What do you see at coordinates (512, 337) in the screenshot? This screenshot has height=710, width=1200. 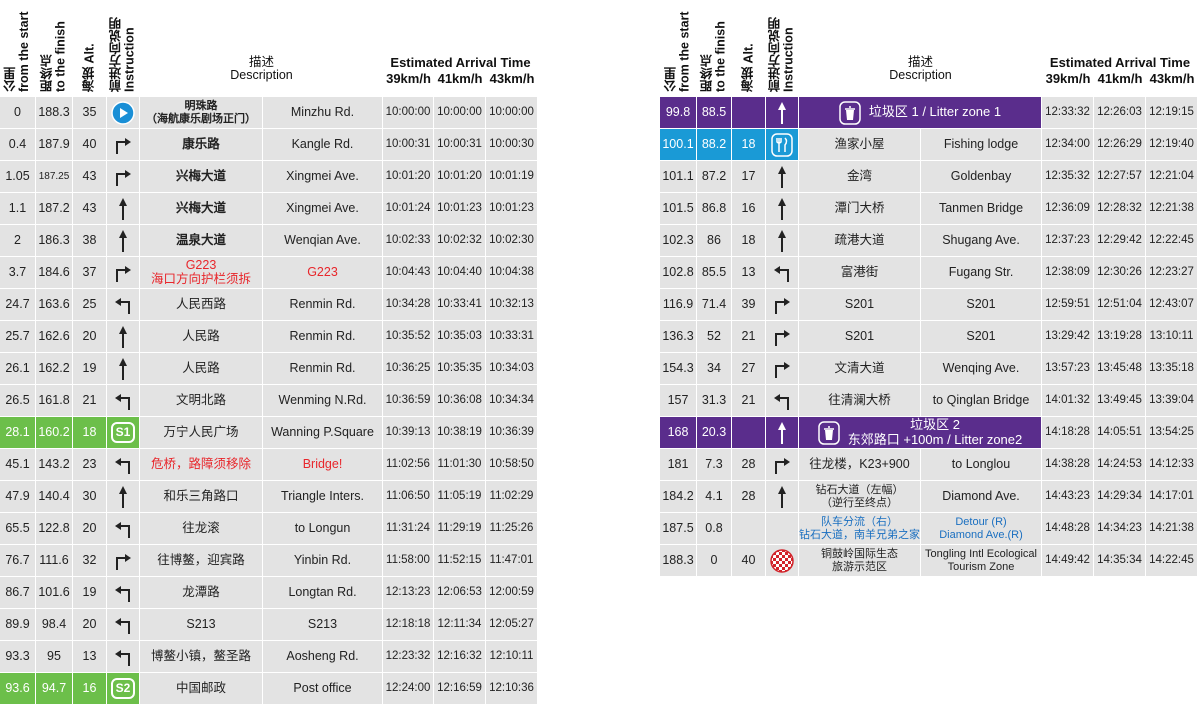 I see `arrival-time: 10:33:31` at bounding box center [512, 337].